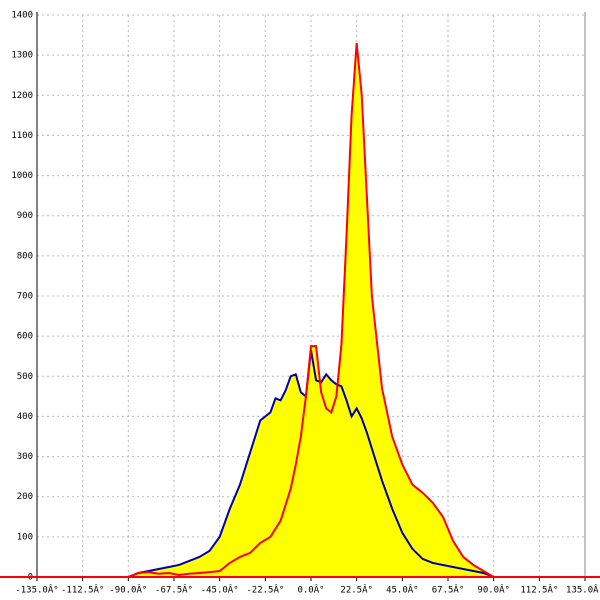 The height and width of the screenshot is (600, 600). I want to click on y-tick-label: 900, so click(25, 216).